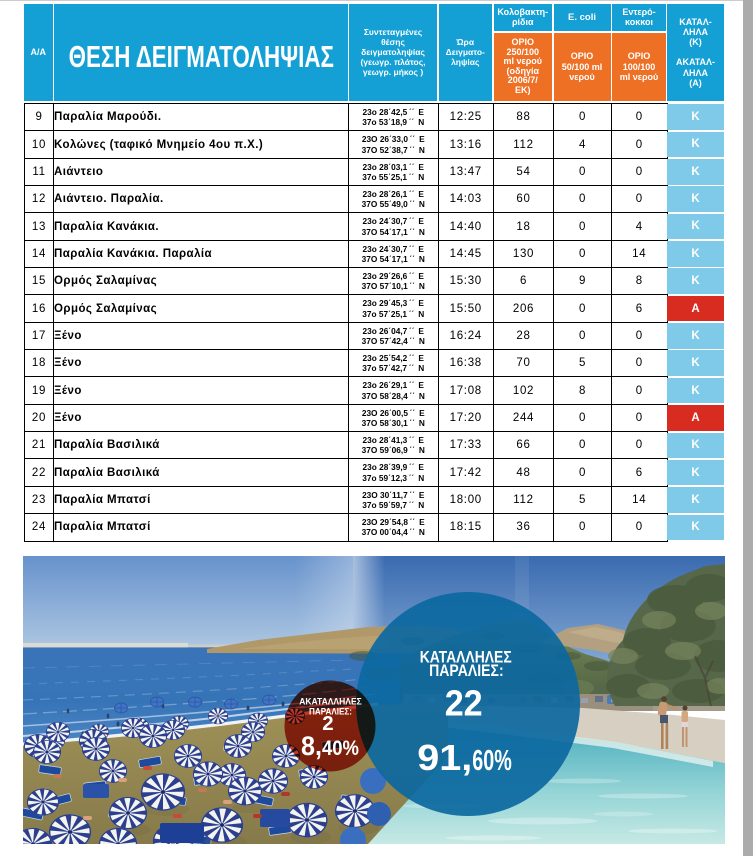  Describe the element at coordinates (464, 757) in the screenshot. I see `svg-text: 91,60%` at that location.